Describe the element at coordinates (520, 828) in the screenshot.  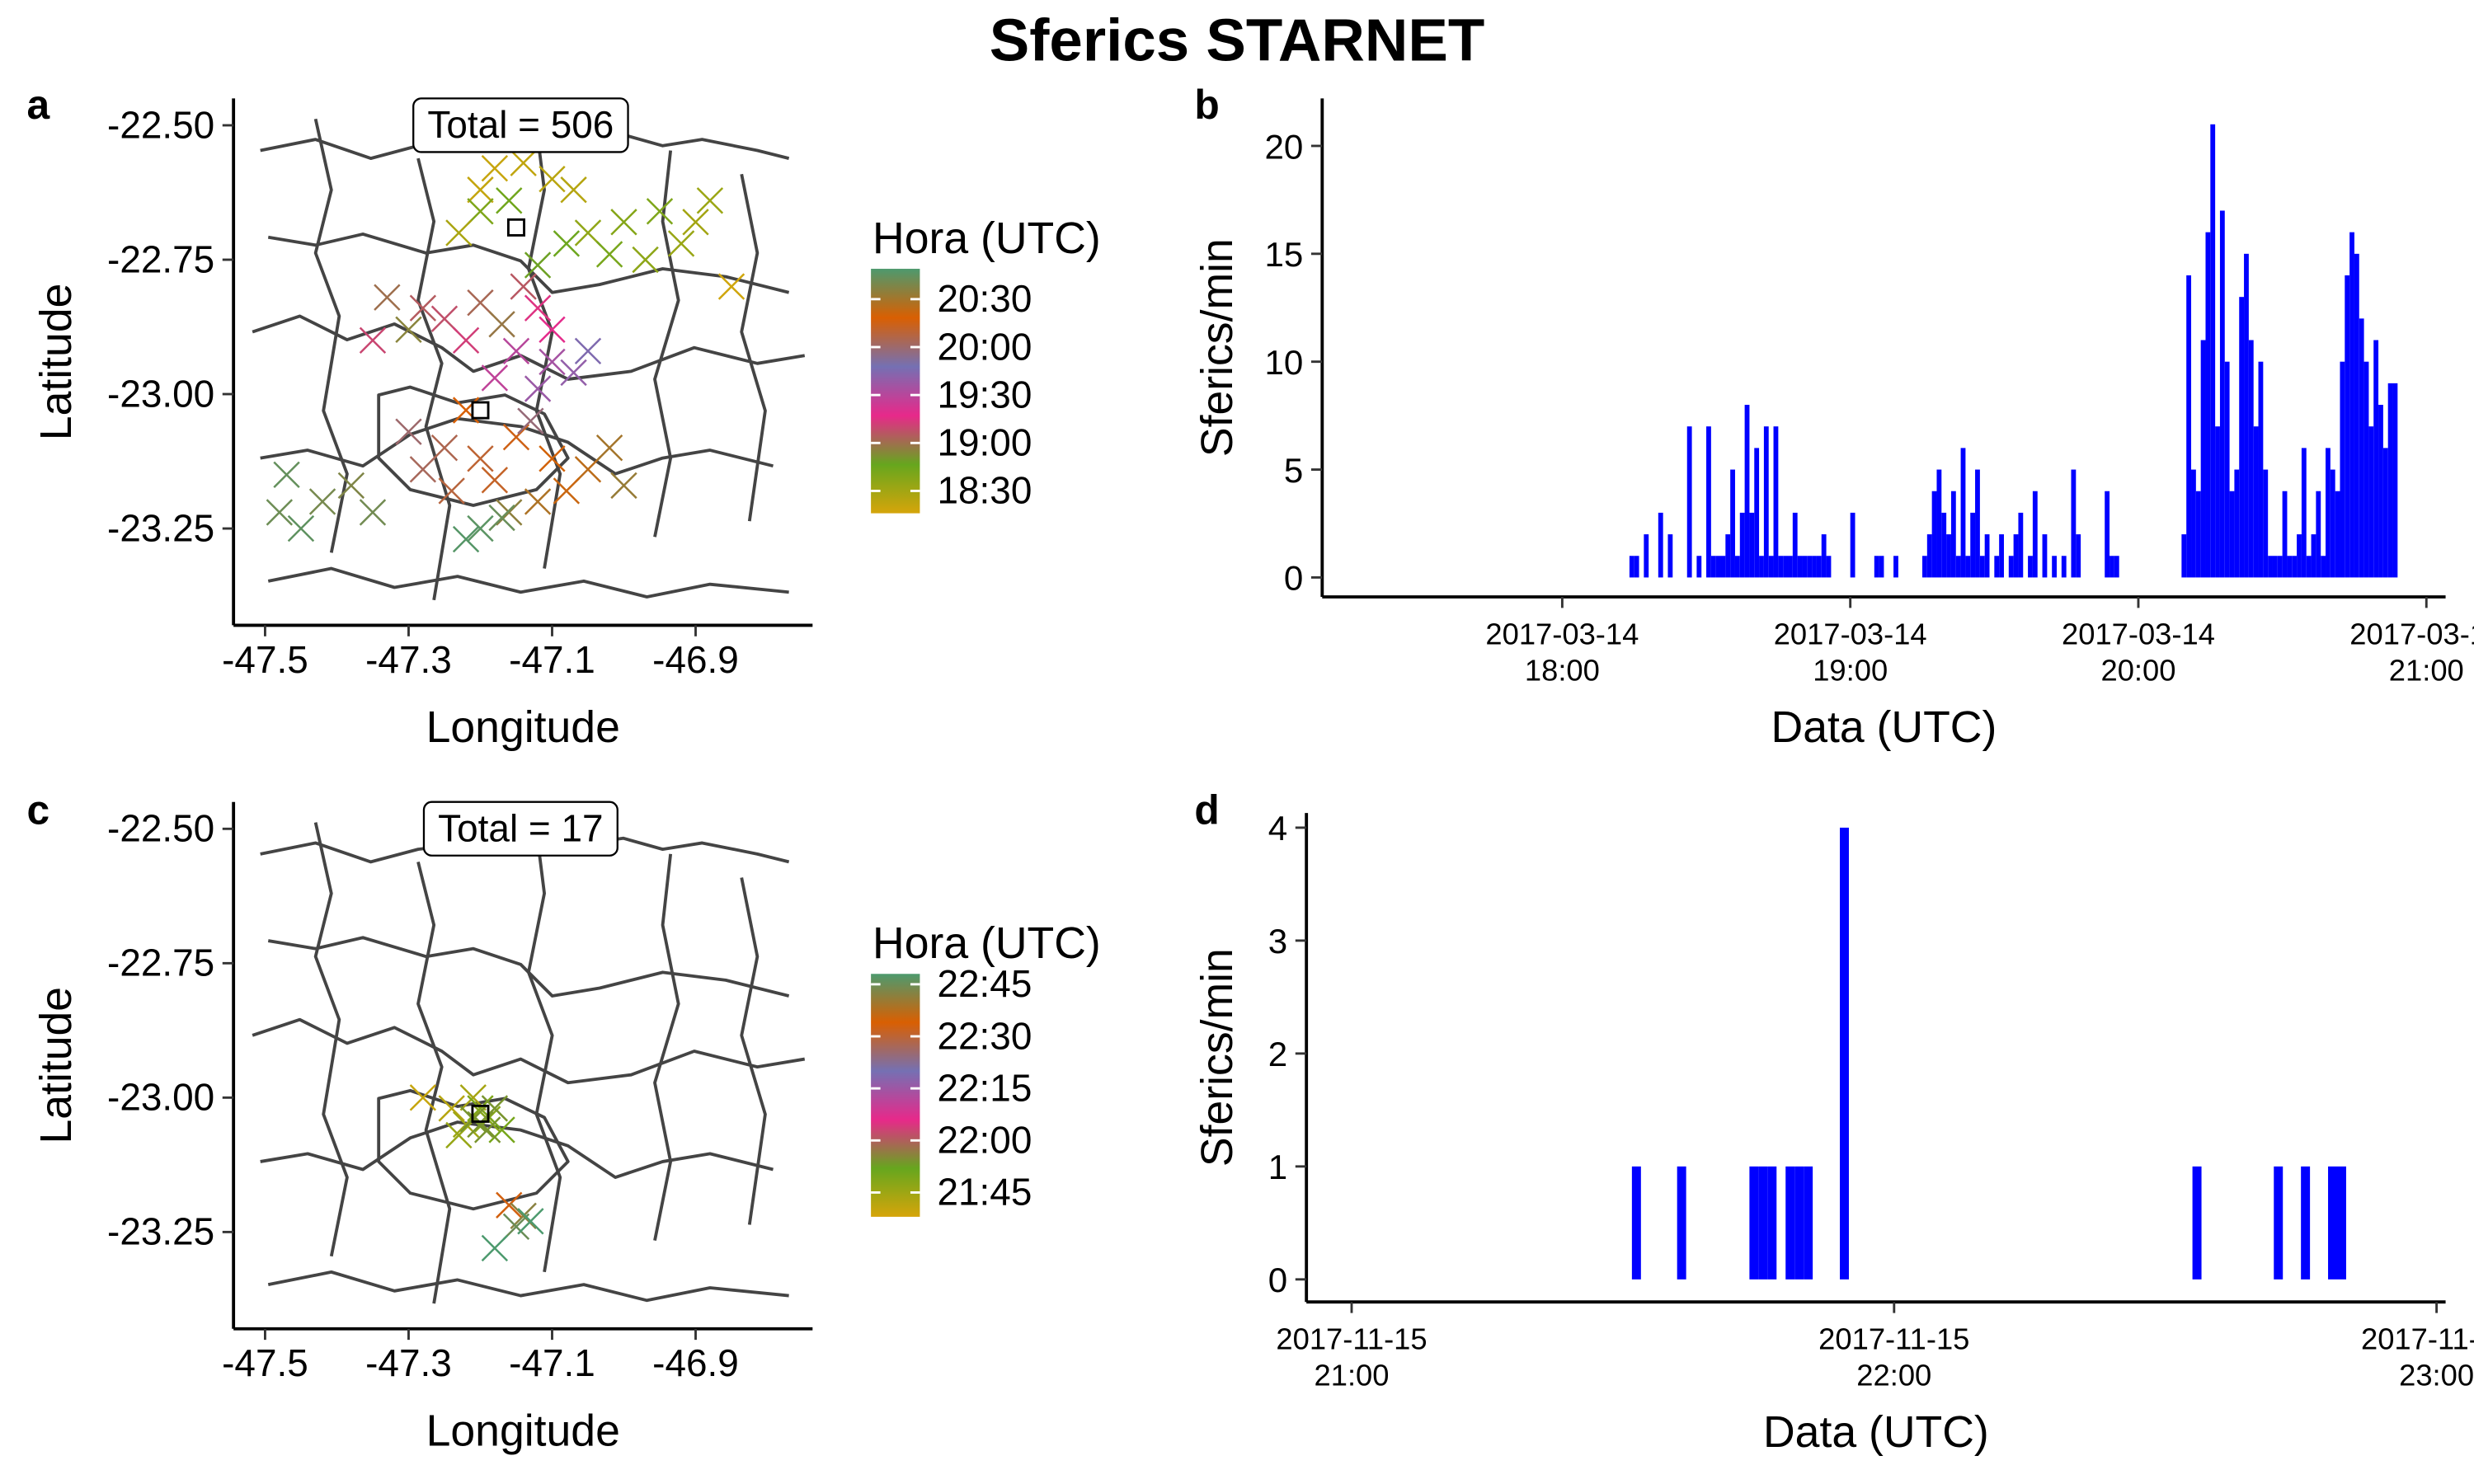
I see `total-annotation: Total = 17` at that location.